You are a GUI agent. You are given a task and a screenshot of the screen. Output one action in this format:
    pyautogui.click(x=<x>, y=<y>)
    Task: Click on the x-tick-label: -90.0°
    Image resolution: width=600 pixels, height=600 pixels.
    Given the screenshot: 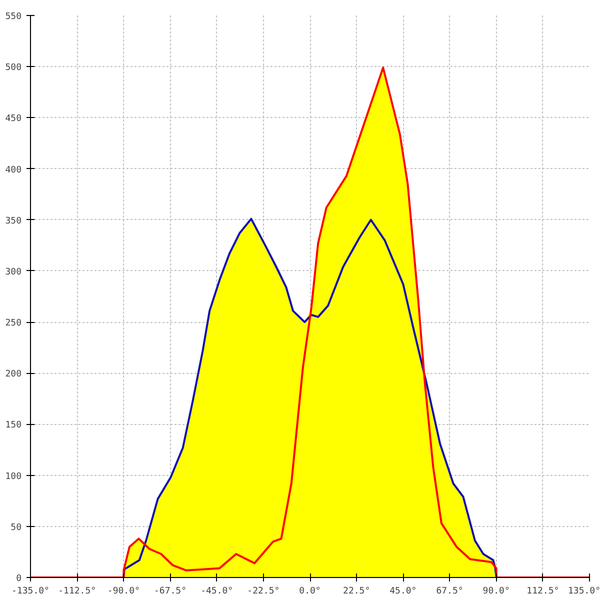 What is the action you would take?
    pyautogui.click(x=123, y=591)
    